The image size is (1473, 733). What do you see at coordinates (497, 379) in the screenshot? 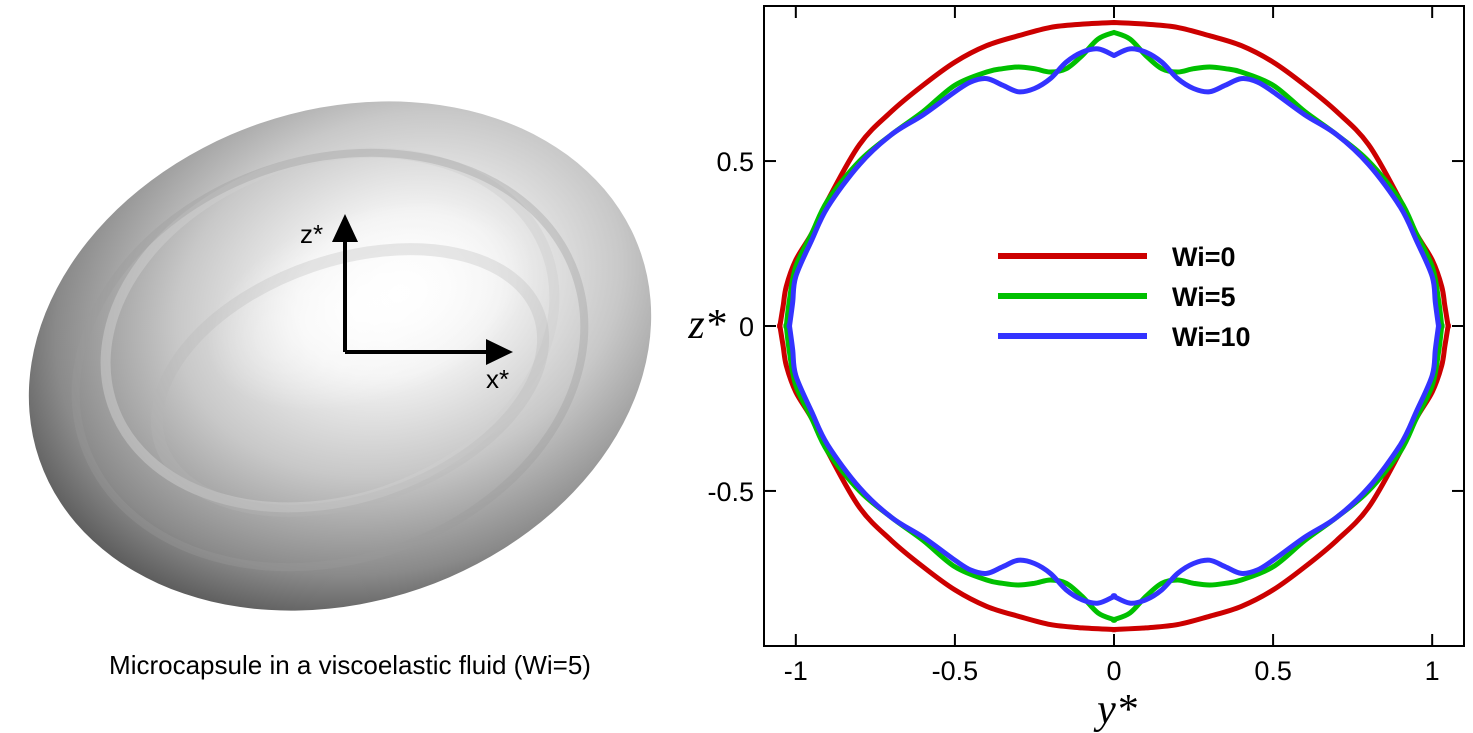
I see `x-axis-label: x*` at bounding box center [497, 379].